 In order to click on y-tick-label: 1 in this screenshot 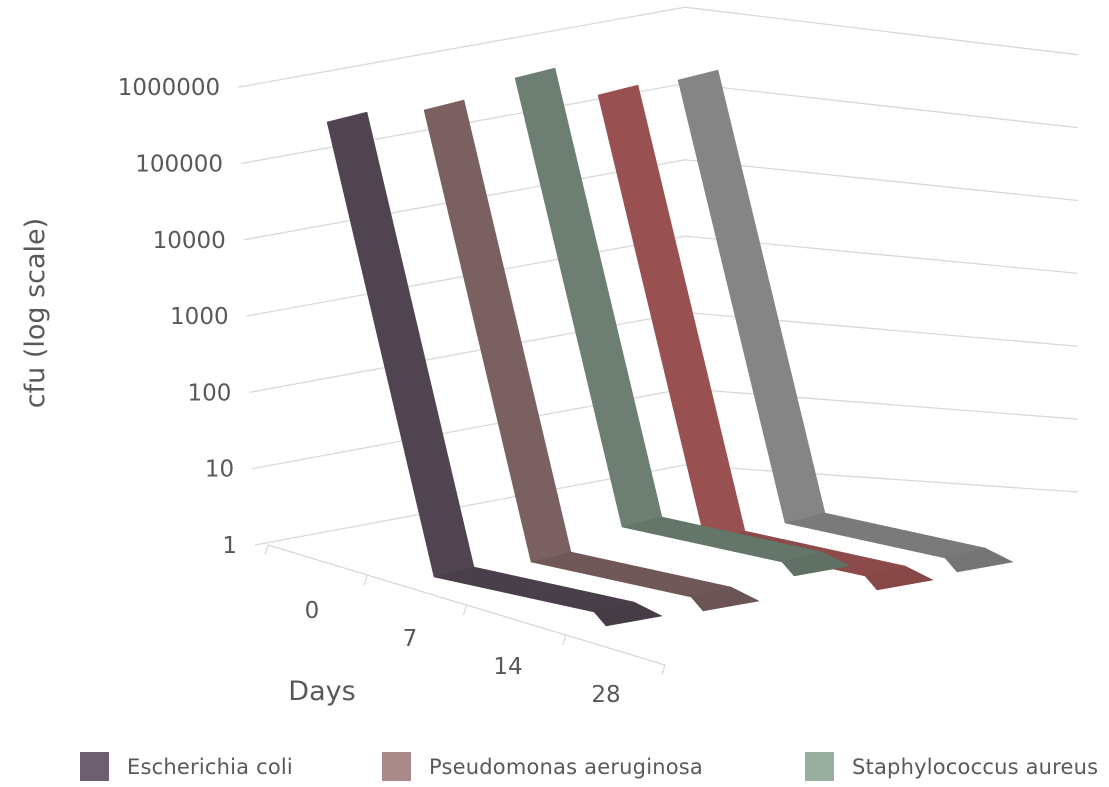, I will do `click(229, 546)`.